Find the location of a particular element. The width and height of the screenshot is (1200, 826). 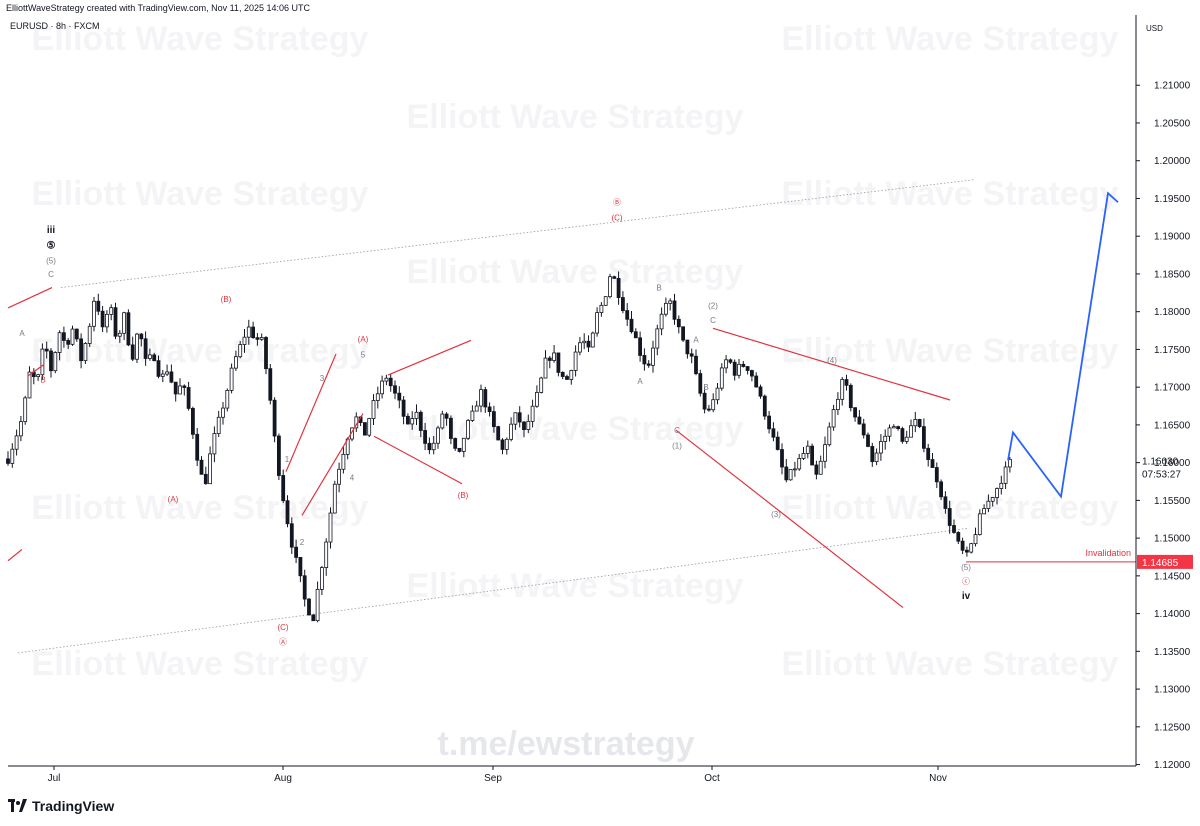

currency-label: USD is located at coordinates (1154, 28).